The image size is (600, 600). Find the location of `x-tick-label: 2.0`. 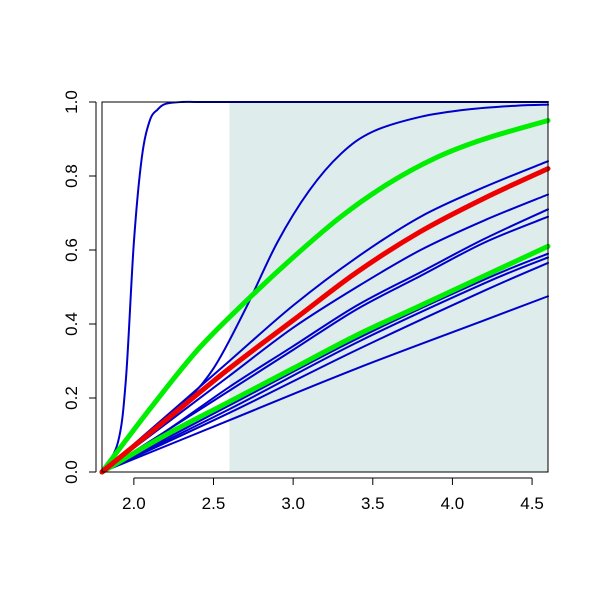

x-tick-label: 2.0 is located at coordinates (134, 503).